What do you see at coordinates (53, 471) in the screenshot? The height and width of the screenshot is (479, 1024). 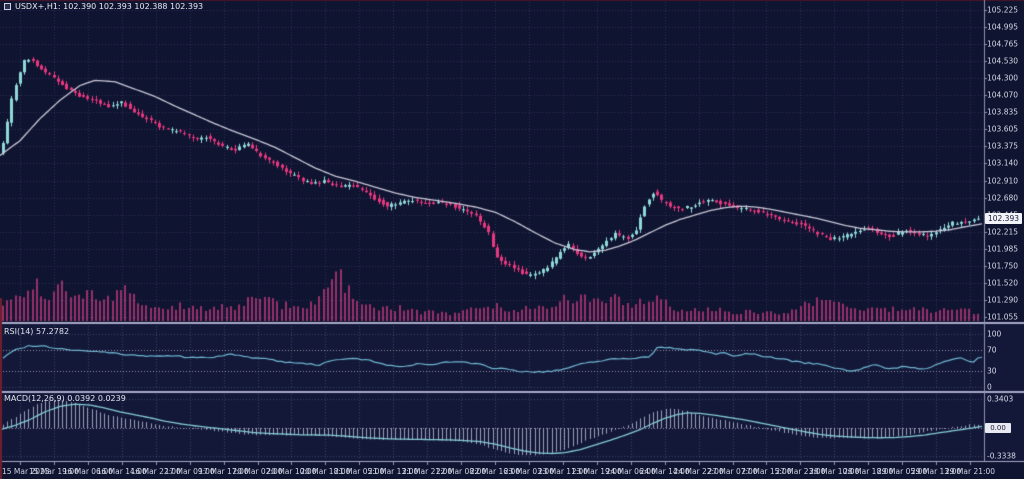 I see `time-axis-label: 15 Mar 19:00` at bounding box center [53, 471].